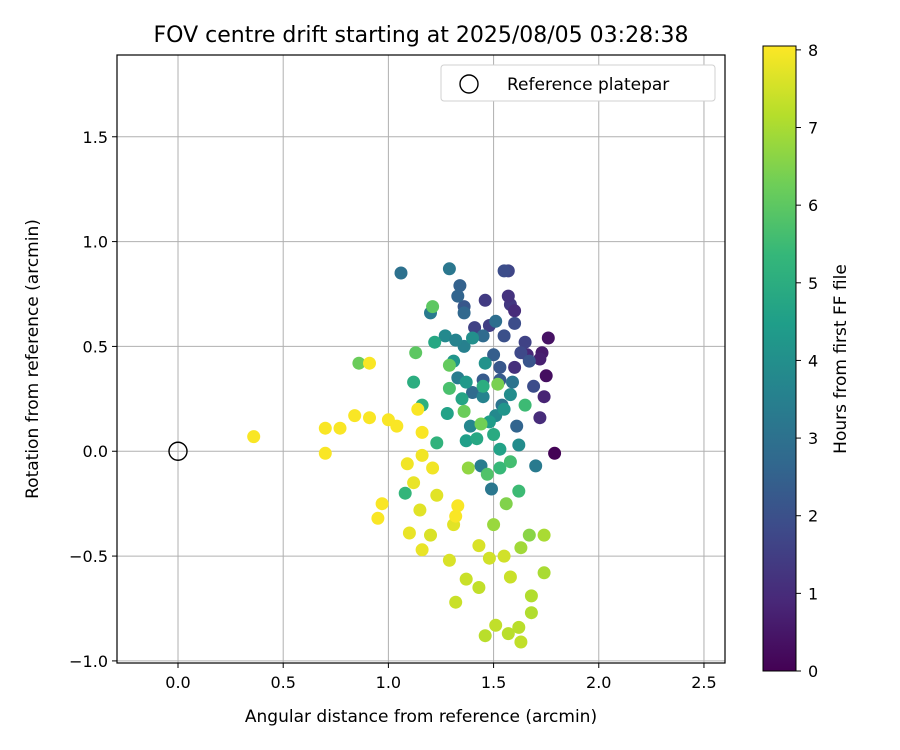 This screenshot has height=750, width=900. Describe the element at coordinates (95, 242) in the screenshot. I see `y-tick-label: 1.0` at that location.